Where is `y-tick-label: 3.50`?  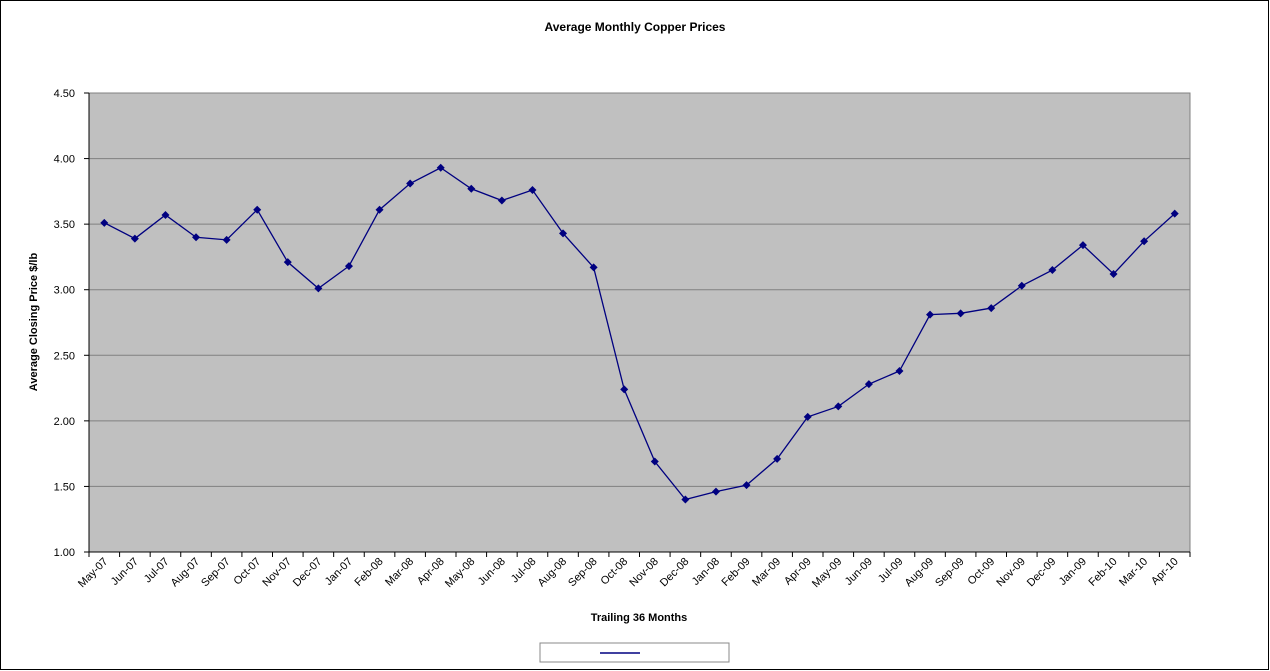
y-tick-label: 3.50 is located at coordinates (64, 225).